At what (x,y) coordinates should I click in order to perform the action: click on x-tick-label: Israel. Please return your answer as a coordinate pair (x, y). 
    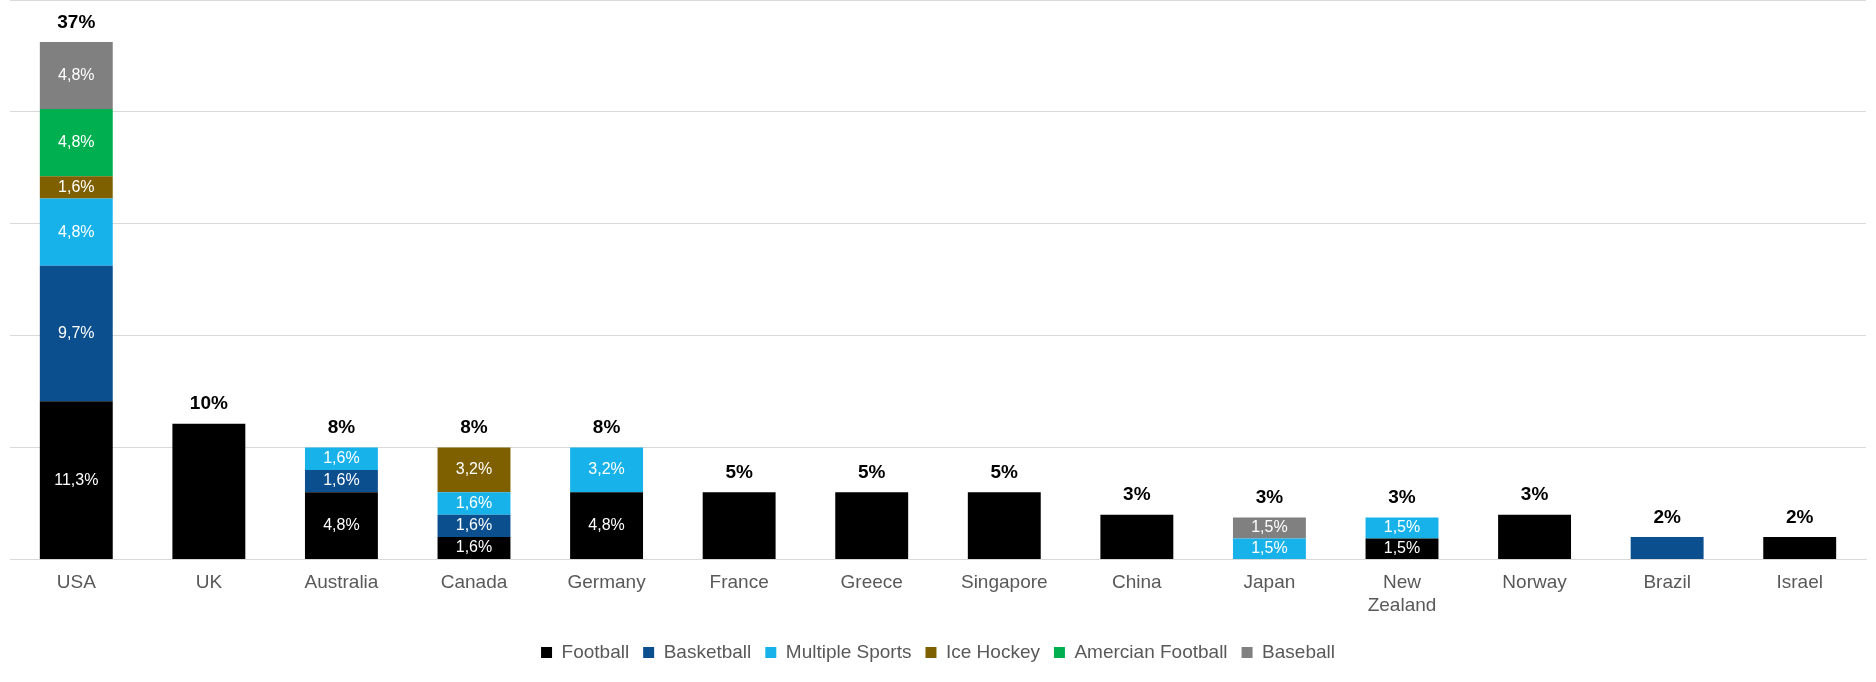
    Looking at the image, I should click on (1799, 582).